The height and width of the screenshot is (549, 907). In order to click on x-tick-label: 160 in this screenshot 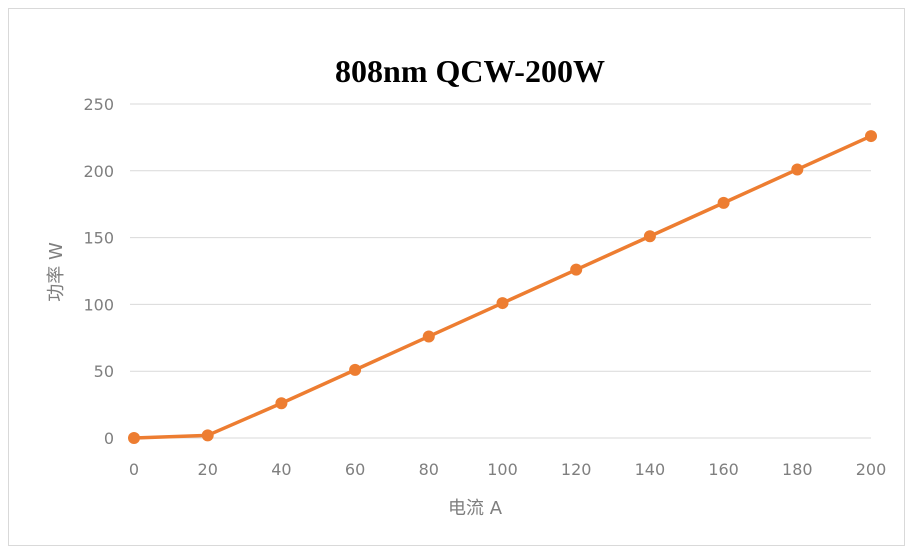, I will do `click(723, 469)`.